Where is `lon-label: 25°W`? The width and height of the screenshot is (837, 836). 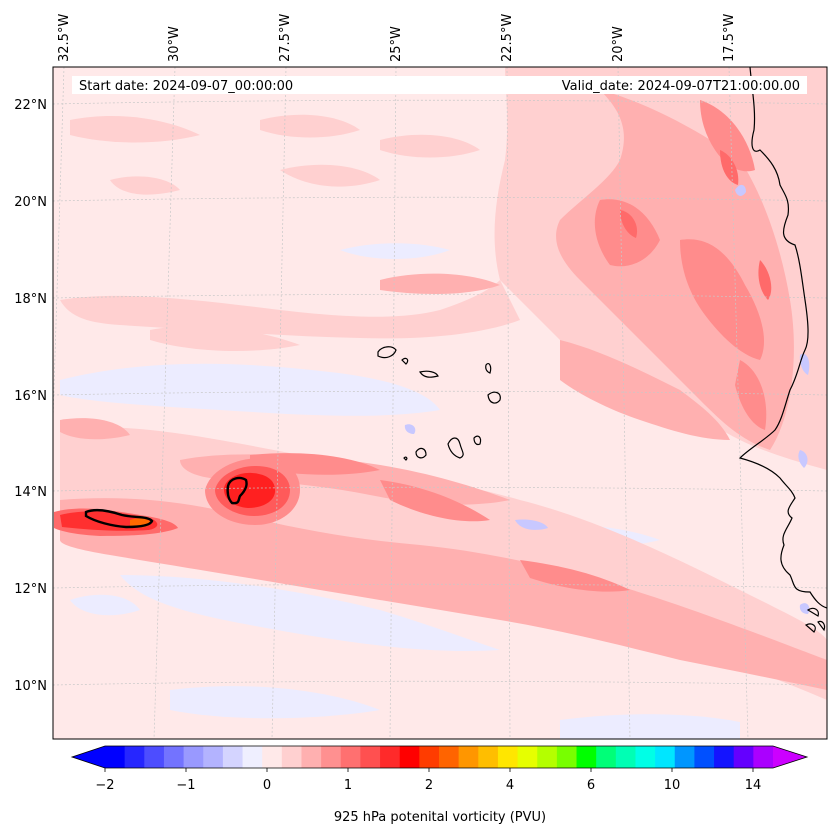 lon-label: 25°W is located at coordinates (396, 44).